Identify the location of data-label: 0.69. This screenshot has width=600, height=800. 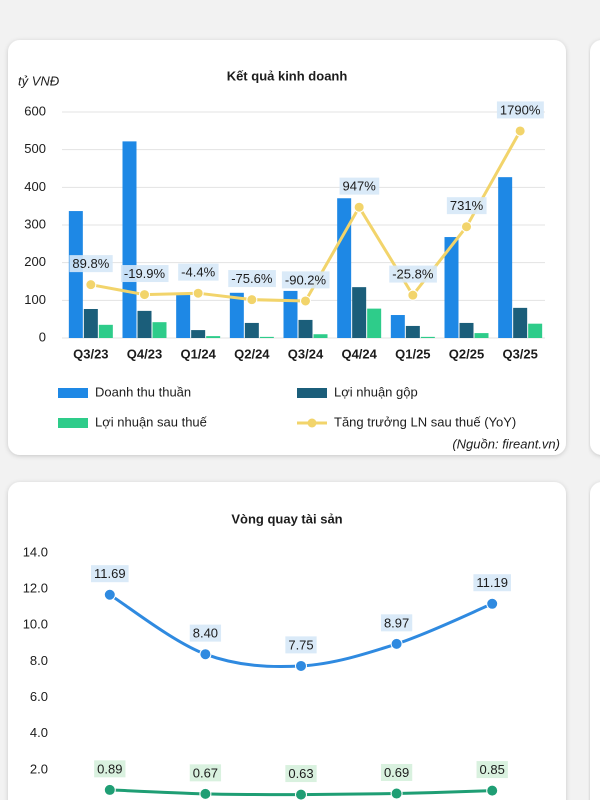
(396, 772).